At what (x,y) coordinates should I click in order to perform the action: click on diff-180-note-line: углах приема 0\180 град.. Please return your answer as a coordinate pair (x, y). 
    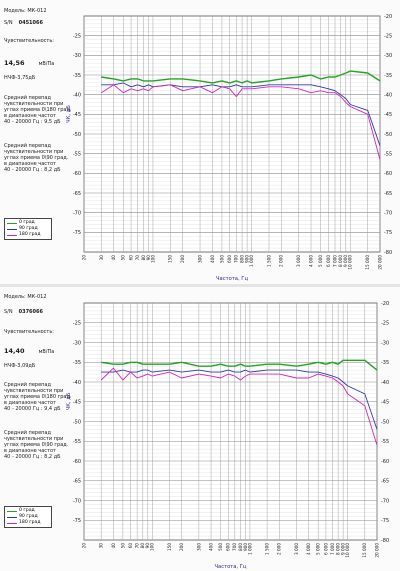
    Looking at the image, I should click on (38, 110).